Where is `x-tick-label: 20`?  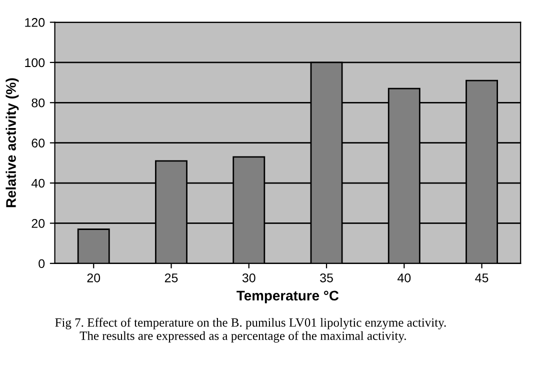
x-tick-label: 20 is located at coordinates (93, 277).